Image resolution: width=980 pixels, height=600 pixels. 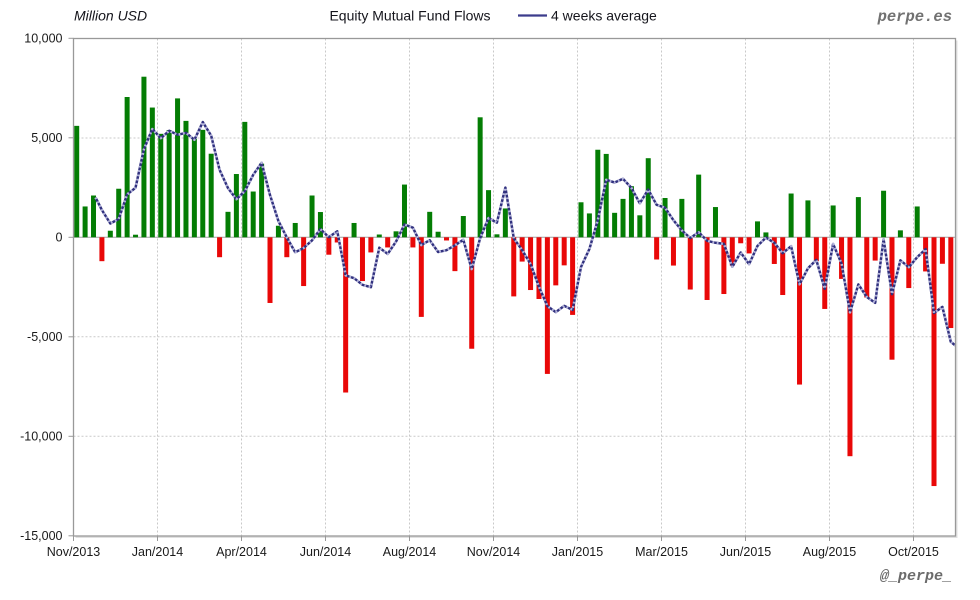 I want to click on svg-text: @_perpe_, so click(x=916, y=576).